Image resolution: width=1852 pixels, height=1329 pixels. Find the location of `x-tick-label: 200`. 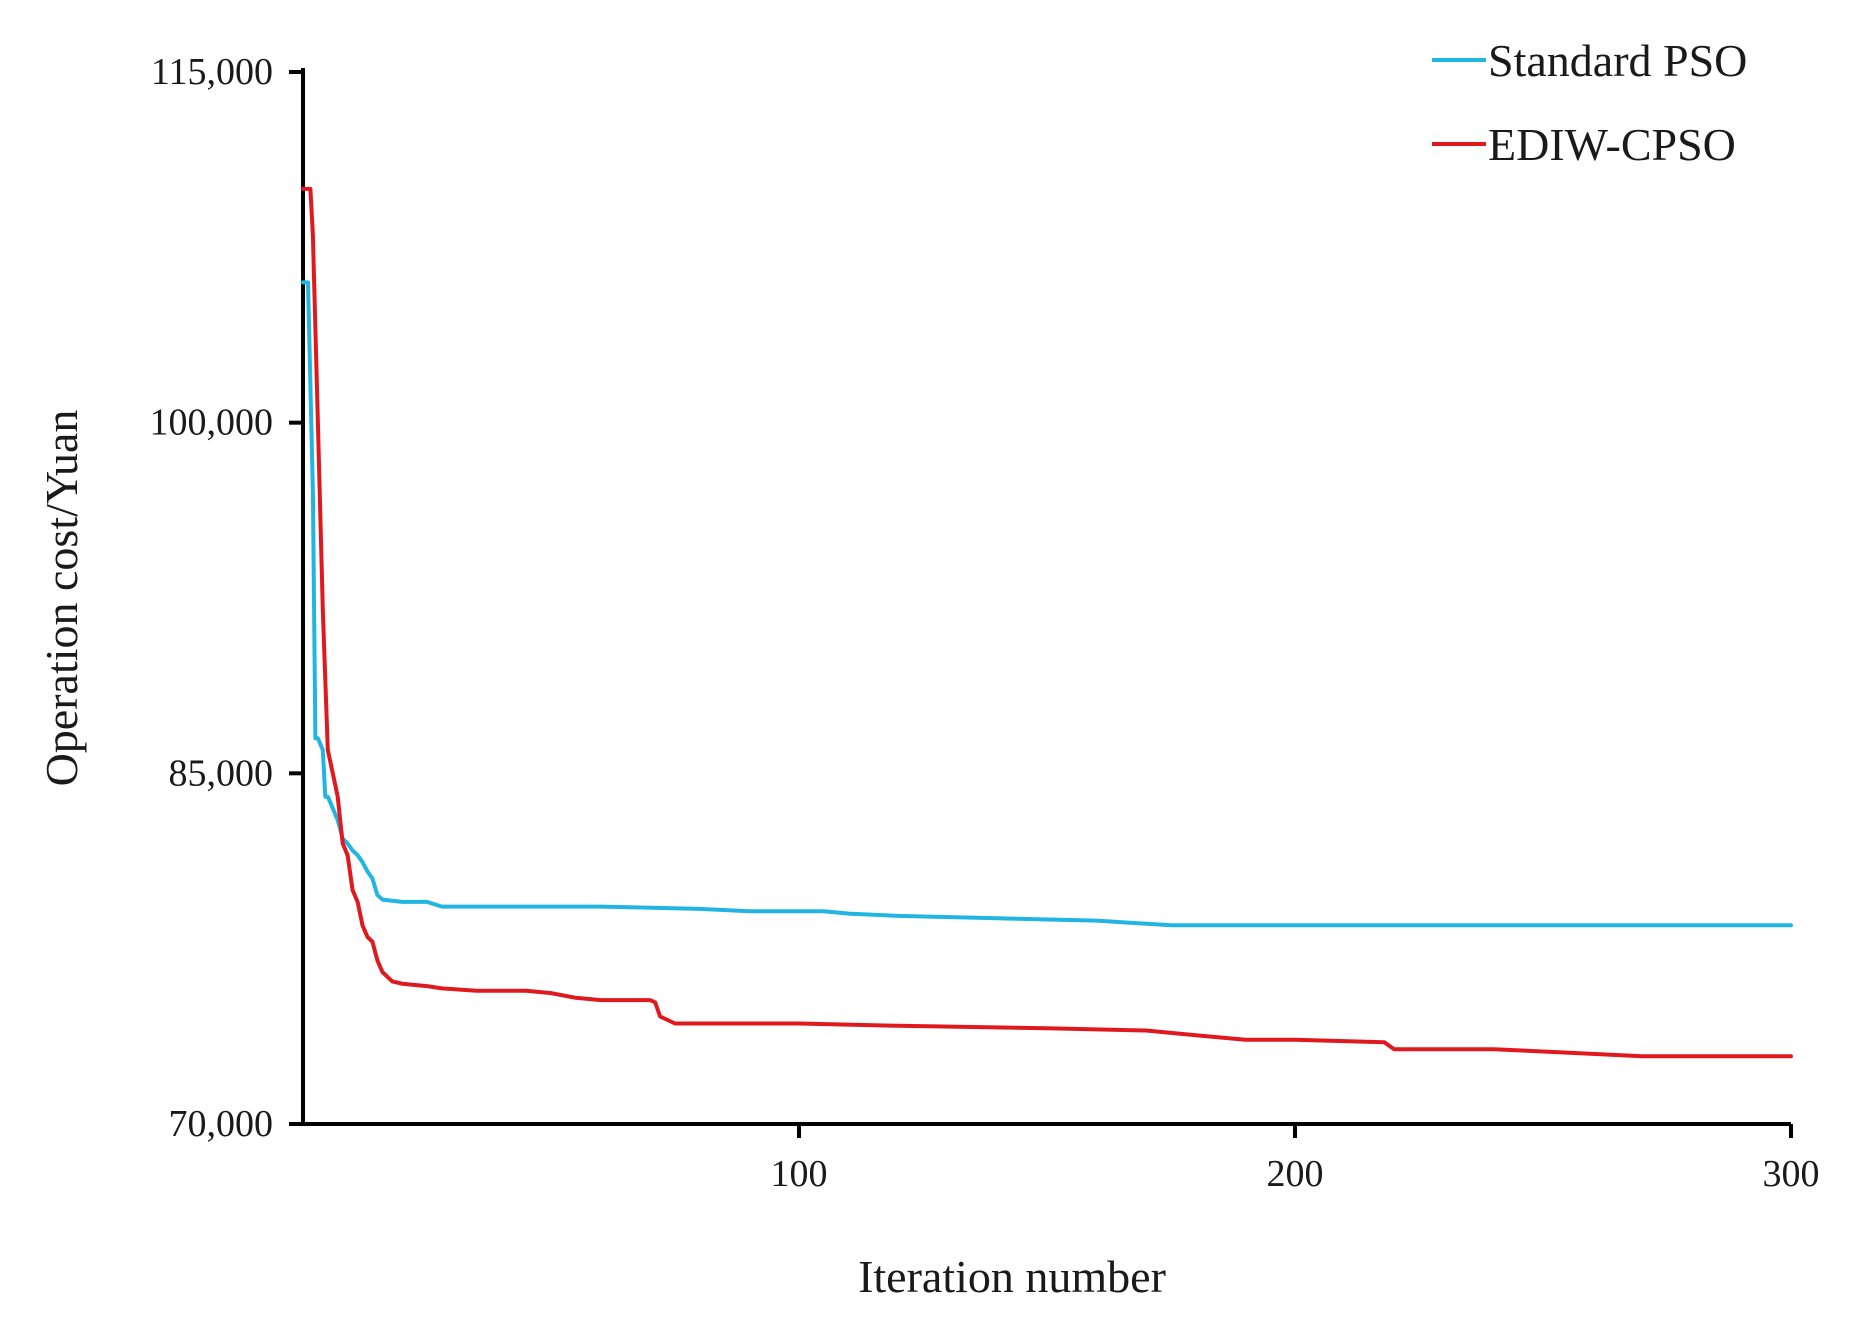

x-tick-label: 200 is located at coordinates (1295, 1174).